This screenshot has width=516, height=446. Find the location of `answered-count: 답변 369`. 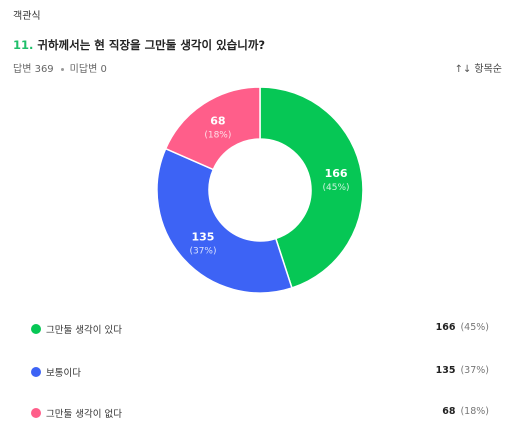

answered-count: 답변 369 is located at coordinates (33, 69).